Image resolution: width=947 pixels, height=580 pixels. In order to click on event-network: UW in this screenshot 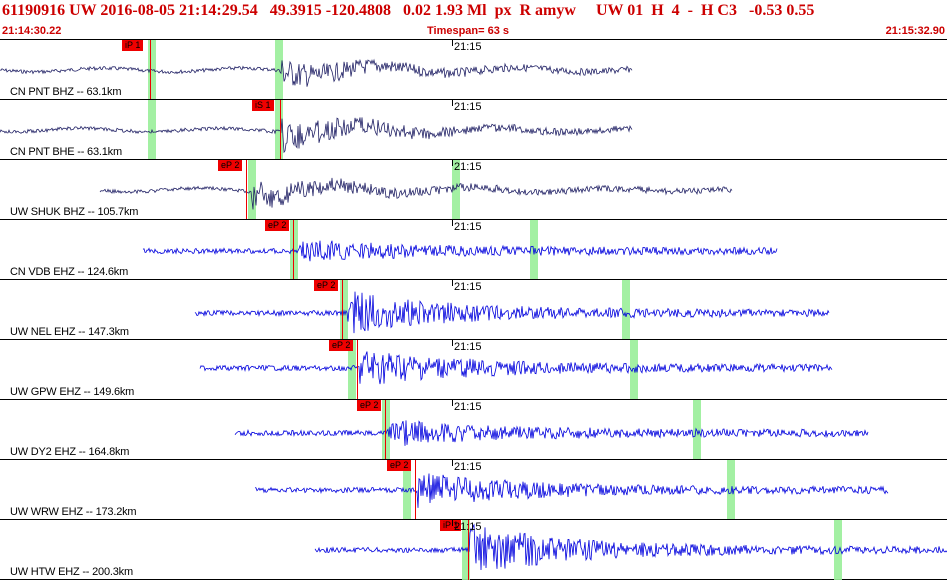, I will do `click(83, 10)`.